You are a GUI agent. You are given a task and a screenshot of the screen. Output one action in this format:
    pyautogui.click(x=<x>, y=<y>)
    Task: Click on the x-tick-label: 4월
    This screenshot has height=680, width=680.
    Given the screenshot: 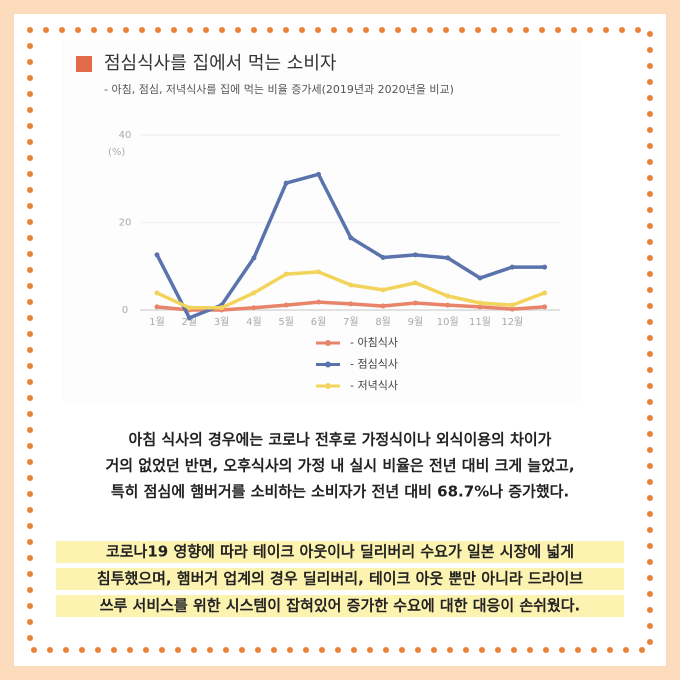 What is the action you would take?
    pyautogui.click(x=254, y=322)
    